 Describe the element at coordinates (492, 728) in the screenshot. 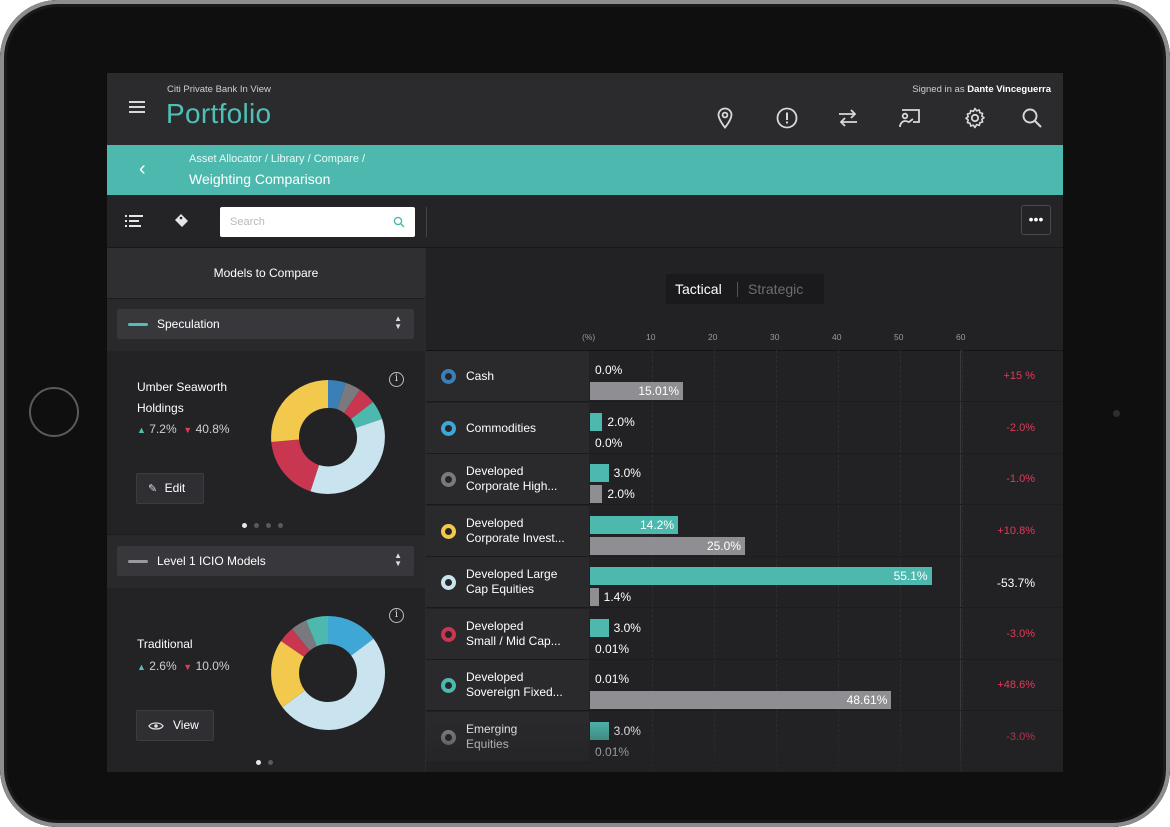

I see `asset-class-name-line1: Emerging` at that location.